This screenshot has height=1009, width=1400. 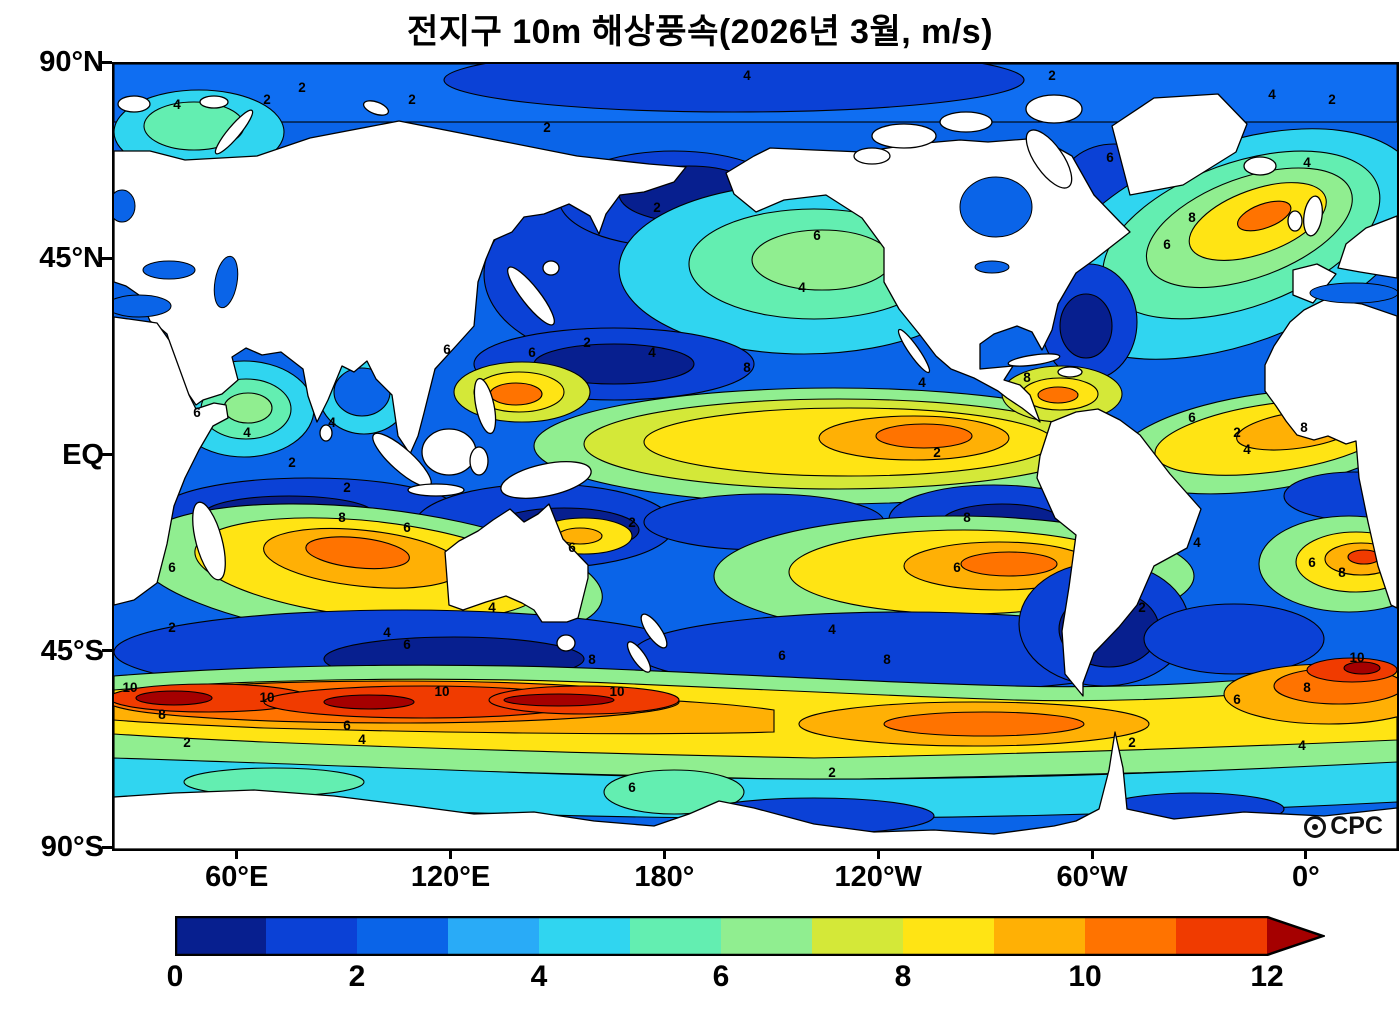 I want to click on land-hispaniola, so click(x=1070, y=372).